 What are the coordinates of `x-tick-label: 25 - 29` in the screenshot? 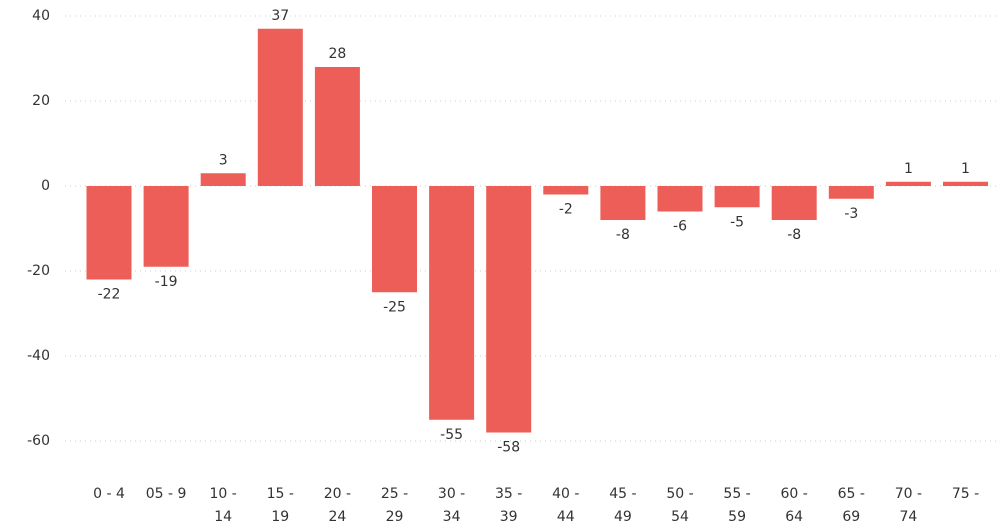 It's located at (394, 505).